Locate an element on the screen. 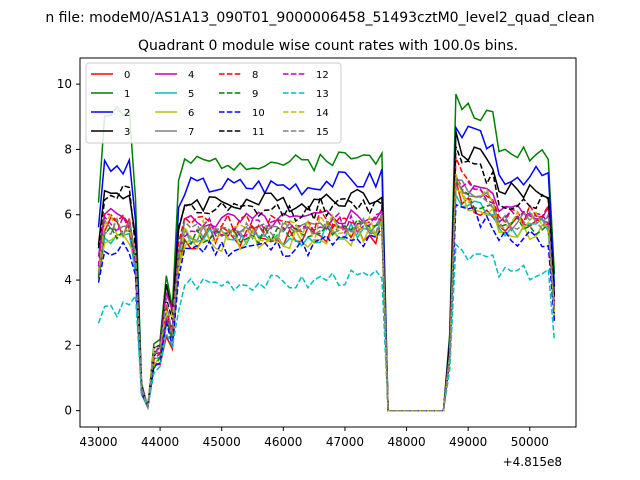 Image resolution: width=640 pixels, height=480 pixels. x-tick-label: 49000 is located at coordinates (468, 442).